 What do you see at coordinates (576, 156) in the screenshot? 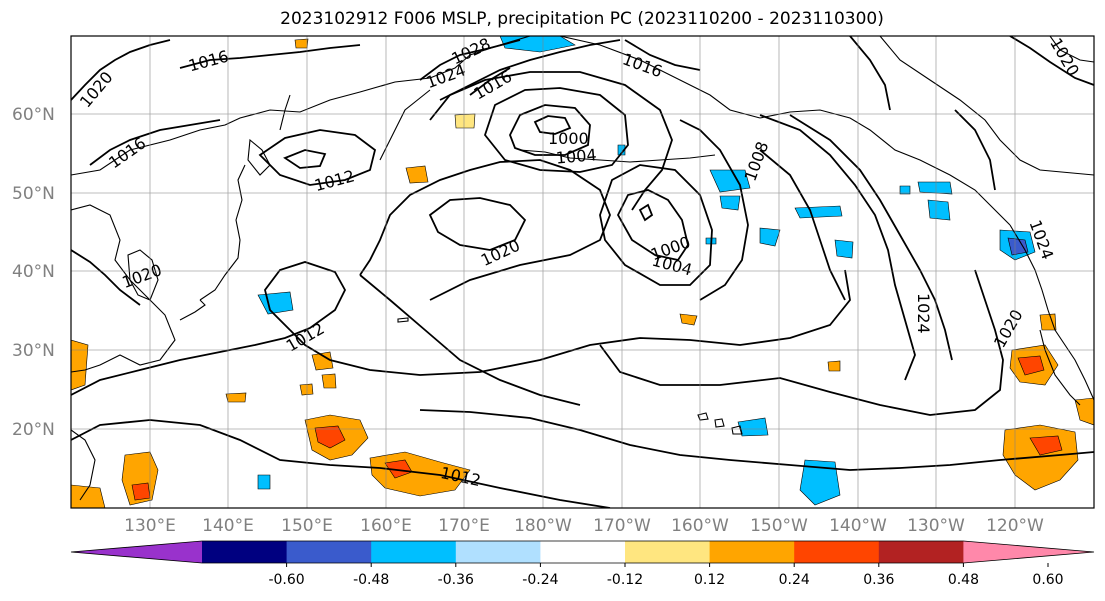
I see `contour-label: 1004` at bounding box center [576, 156].